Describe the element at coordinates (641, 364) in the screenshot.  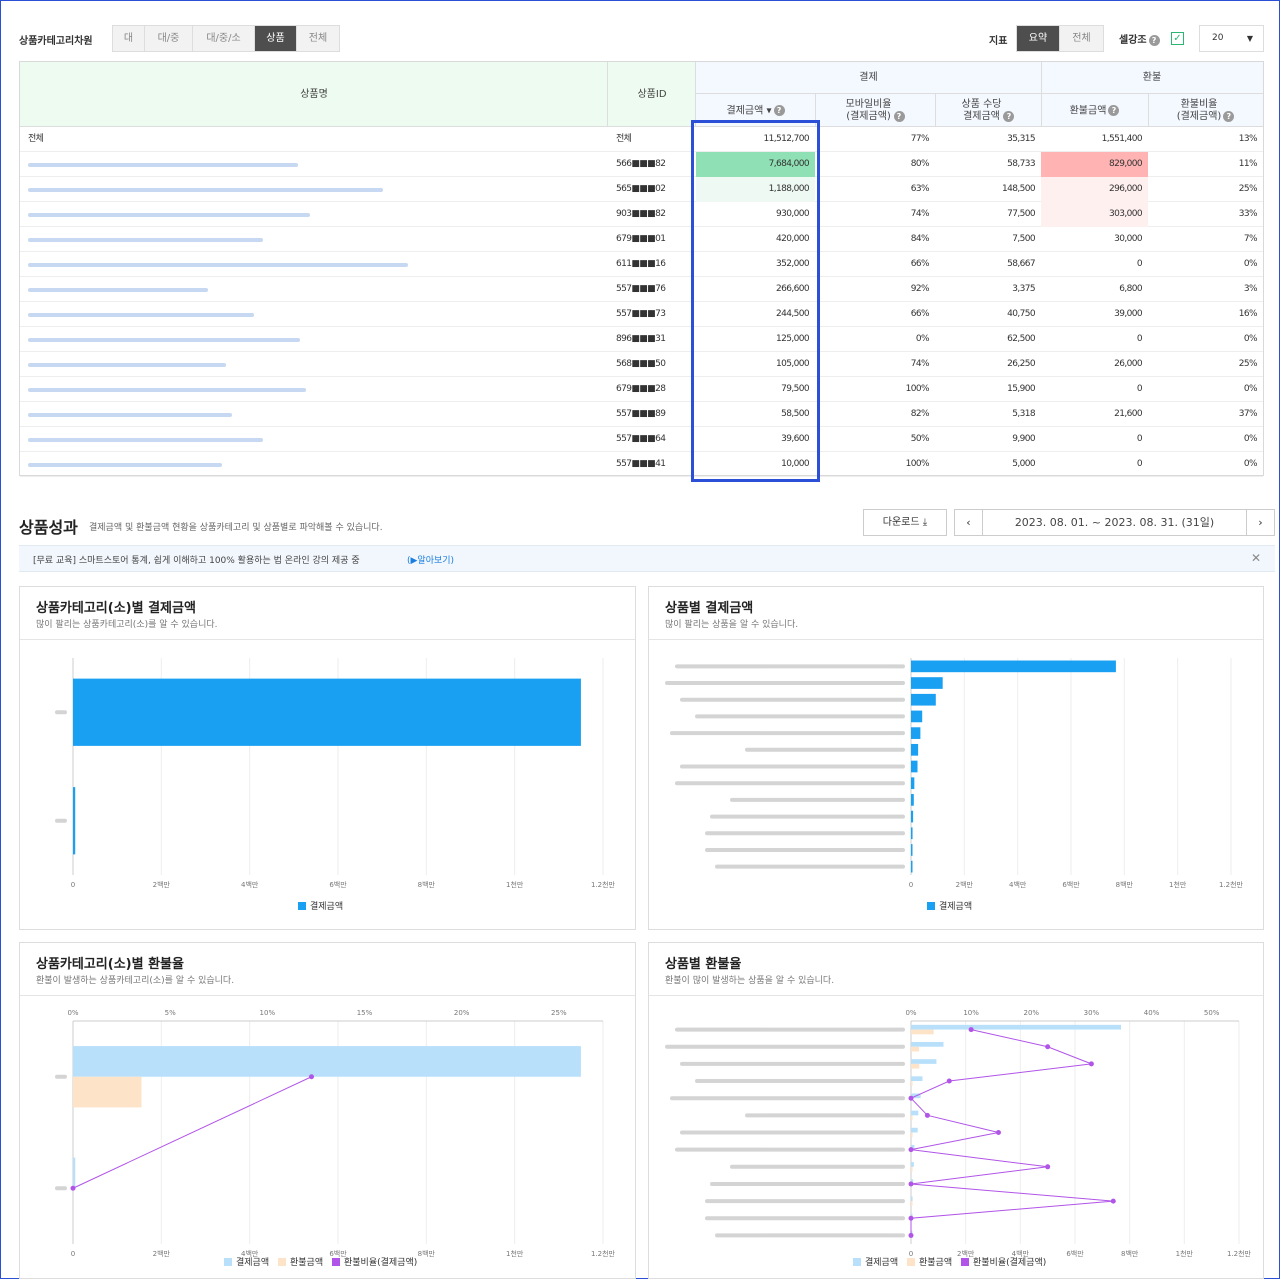
I see `product-id: 568■■■50` at that location.